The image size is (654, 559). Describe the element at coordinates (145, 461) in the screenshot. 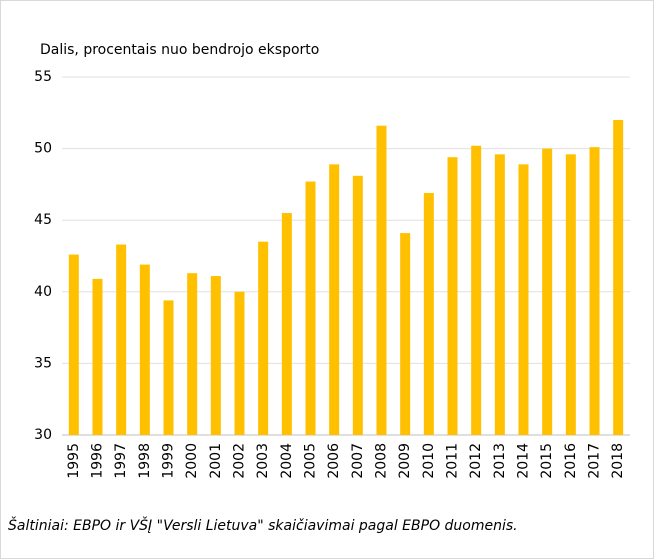

I see `x-tick-label: 1998` at that location.